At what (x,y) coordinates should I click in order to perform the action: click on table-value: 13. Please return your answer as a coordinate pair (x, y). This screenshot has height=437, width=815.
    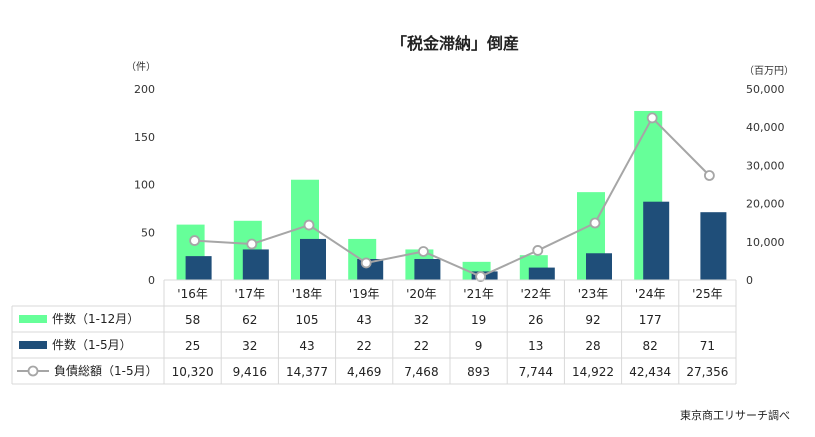
    Looking at the image, I should click on (535, 346).